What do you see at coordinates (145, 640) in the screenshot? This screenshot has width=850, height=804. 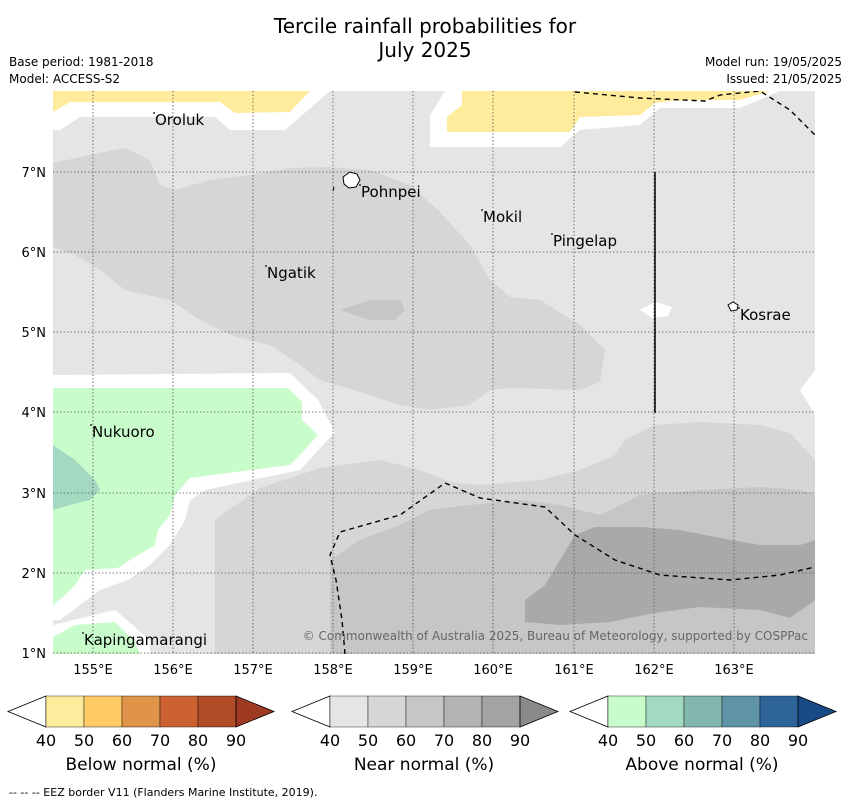 I see `place-label-kapingamarangi: Kapingamarangi` at bounding box center [145, 640].